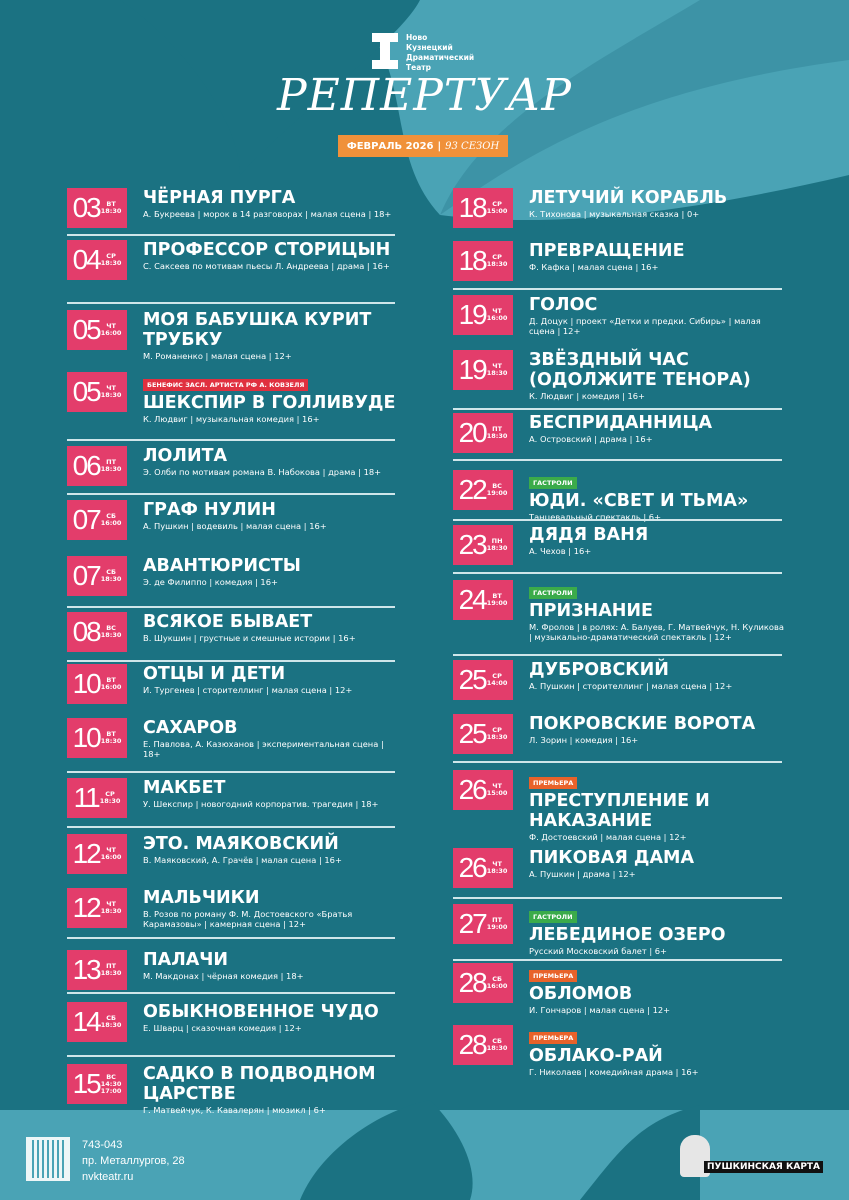 This screenshot has height=1200, width=849. Describe the element at coordinates (497, 683) in the screenshot. I see `show-time: 14:00` at that location.